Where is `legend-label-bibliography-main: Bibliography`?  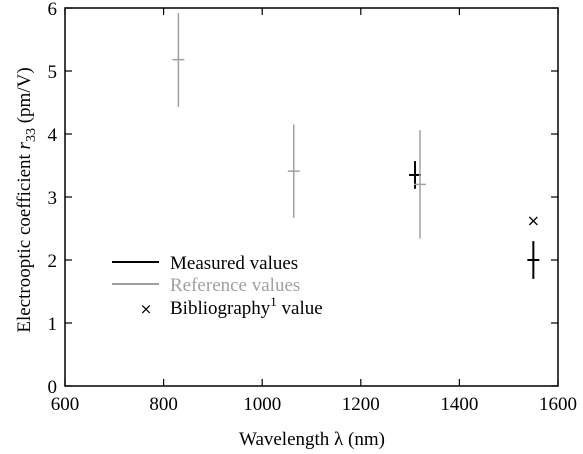
legend-label-bibliography-main: Bibliography is located at coordinates (220, 308).